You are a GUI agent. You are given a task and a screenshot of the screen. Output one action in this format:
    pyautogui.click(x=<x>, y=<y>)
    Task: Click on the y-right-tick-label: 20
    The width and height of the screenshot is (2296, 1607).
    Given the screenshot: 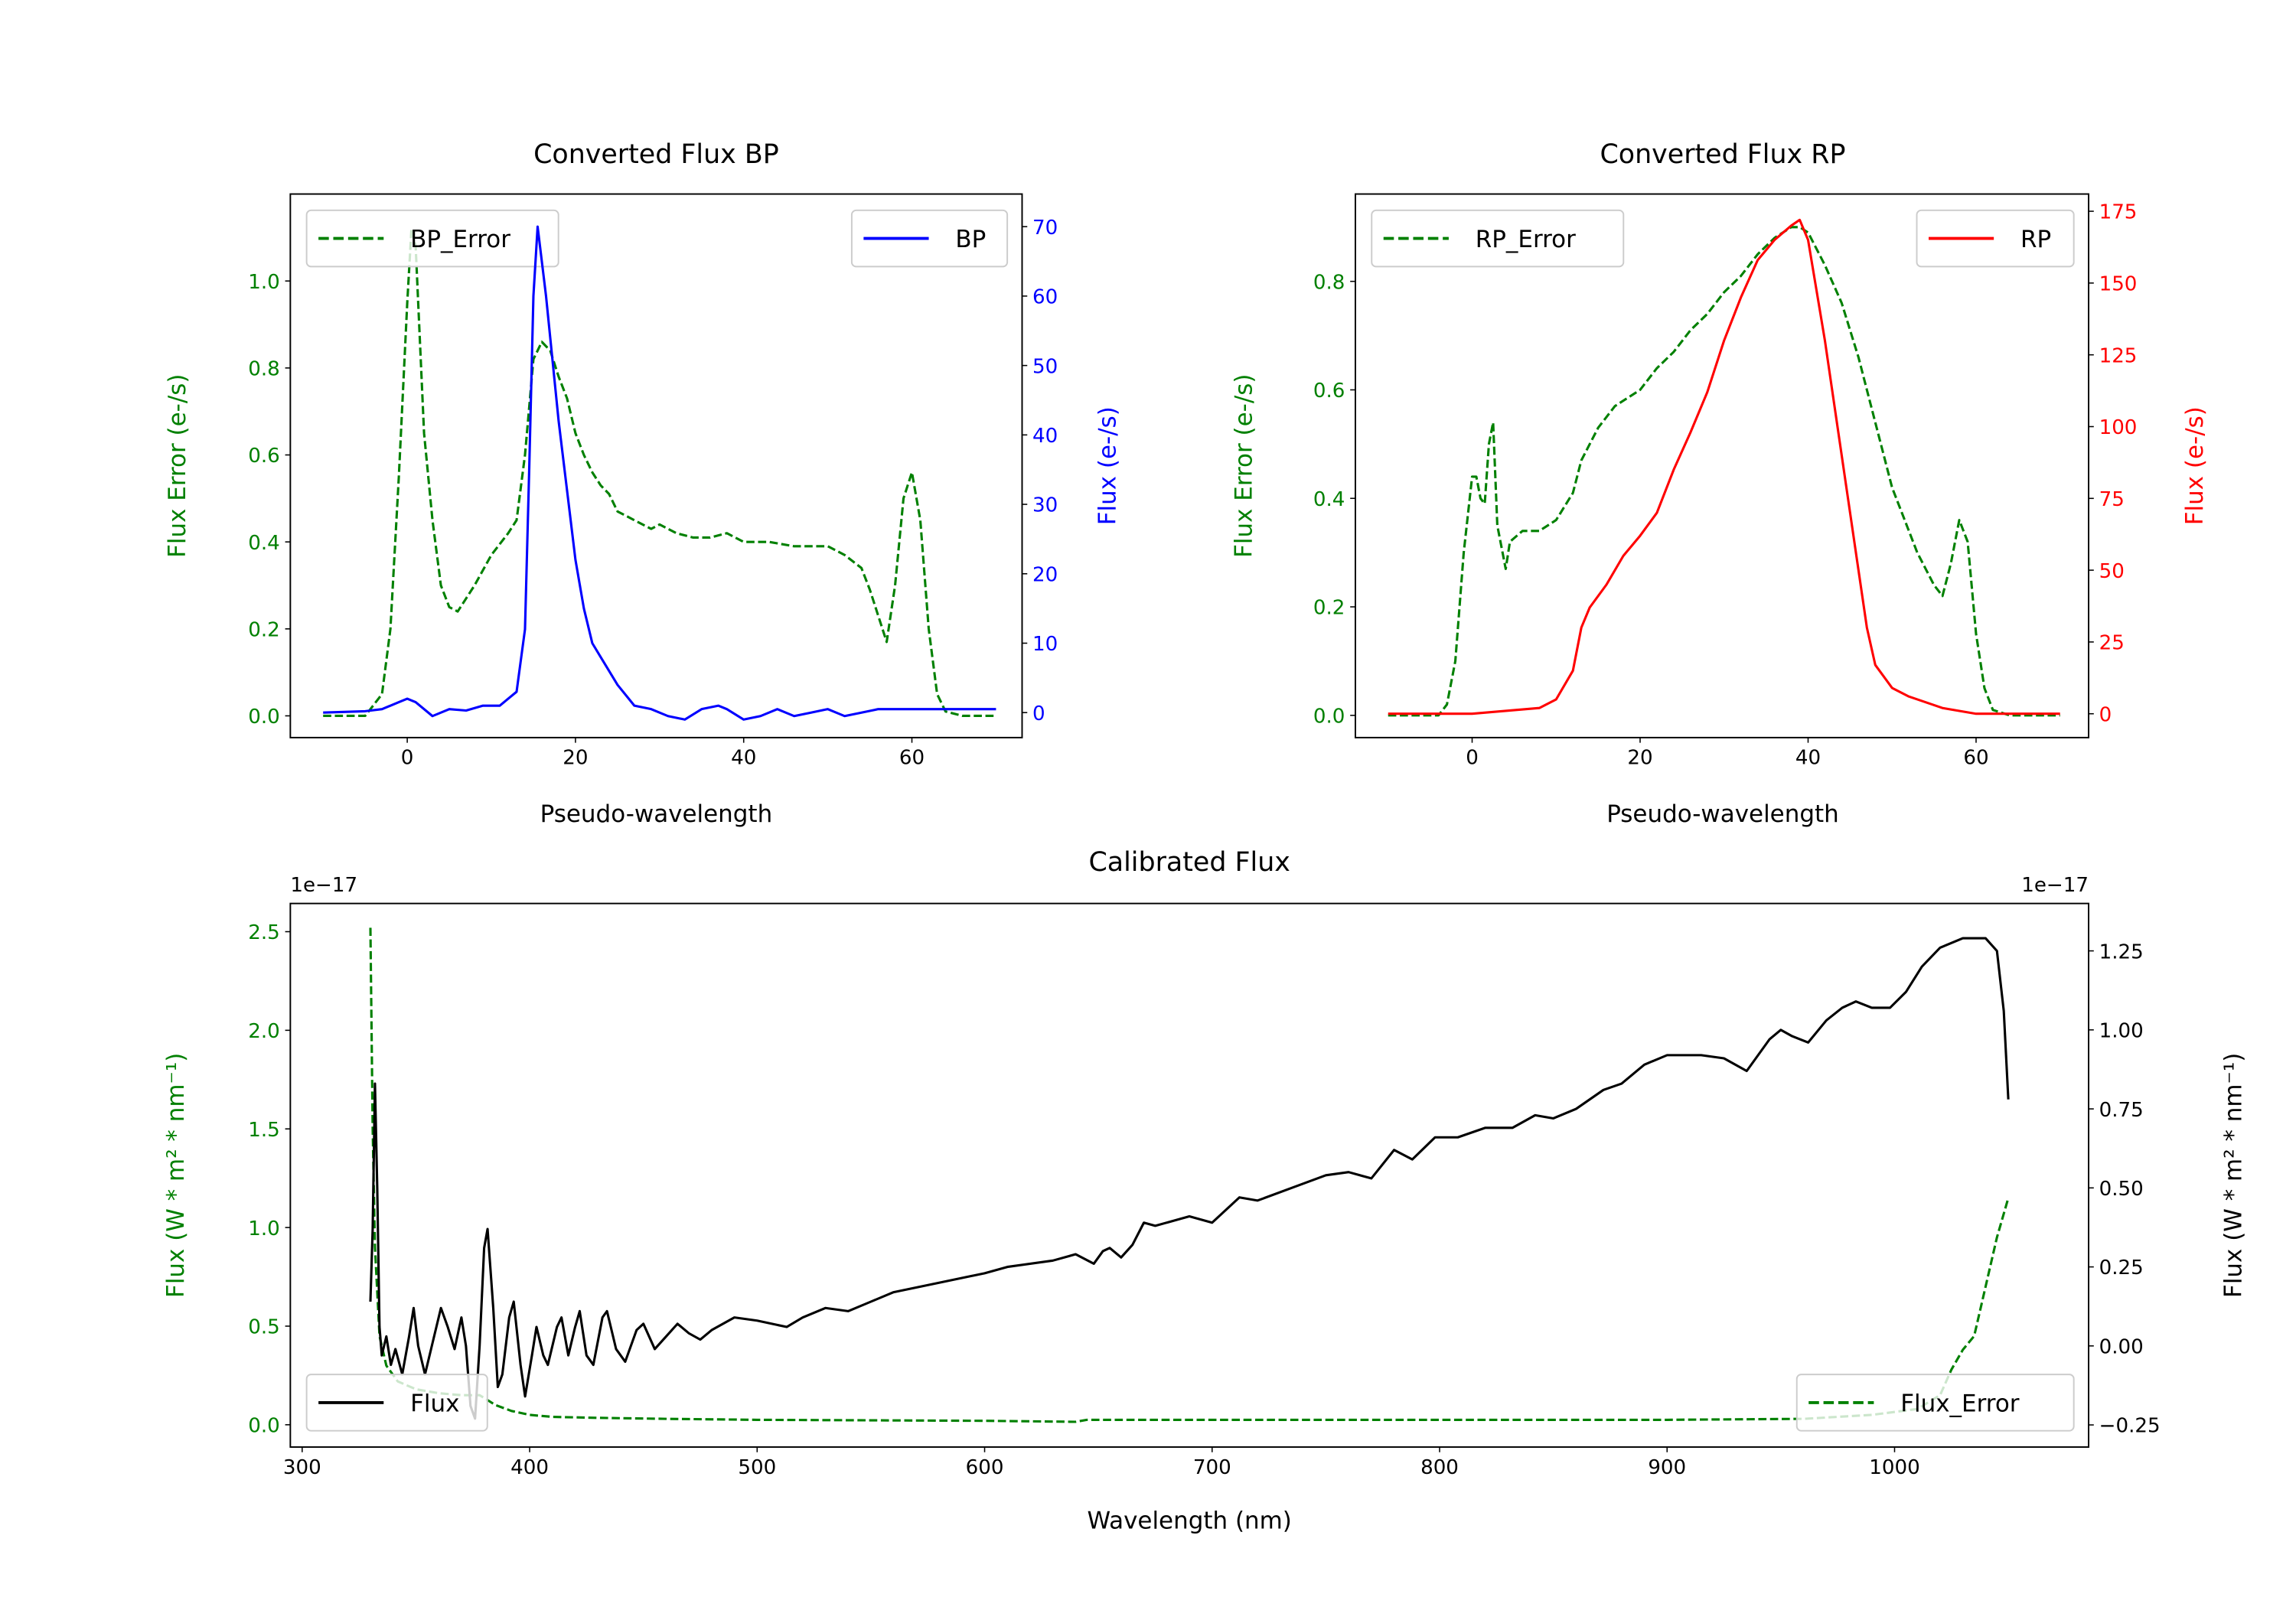 What is the action you would take?
    pyautogui.click(x=1045, y=575)
    